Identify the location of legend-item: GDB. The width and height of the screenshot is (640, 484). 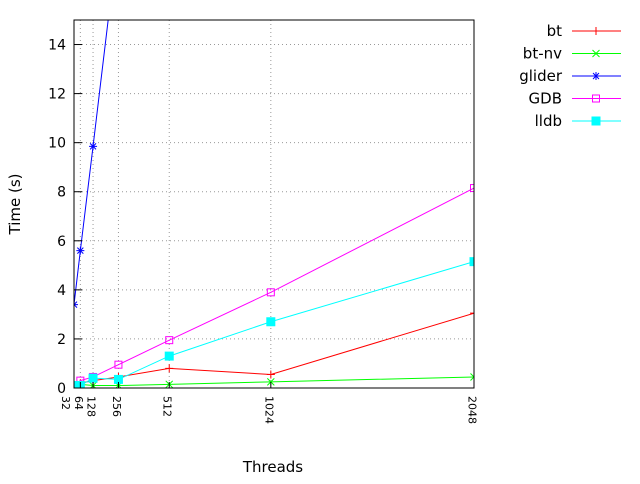
(575, 99).